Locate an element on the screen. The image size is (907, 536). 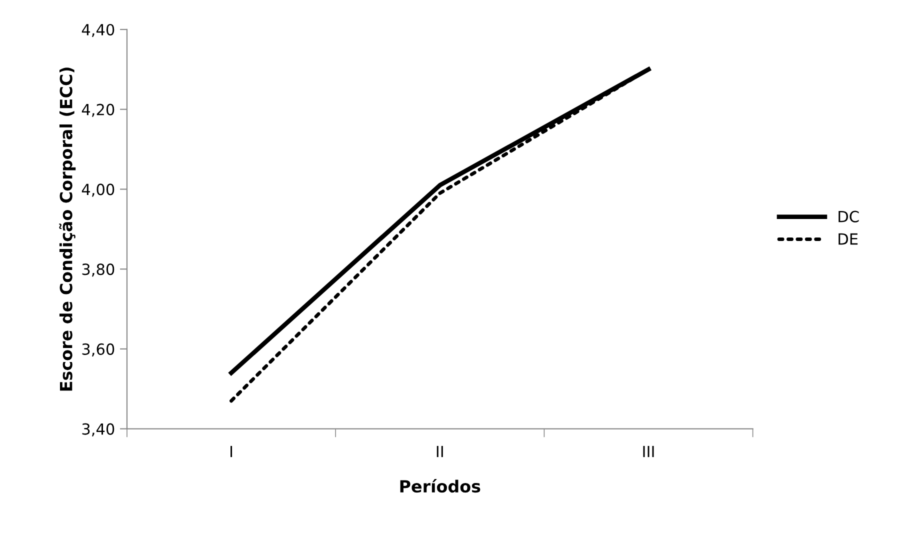
y-tick-label: 4,40 is located at coordinates (98, 31).